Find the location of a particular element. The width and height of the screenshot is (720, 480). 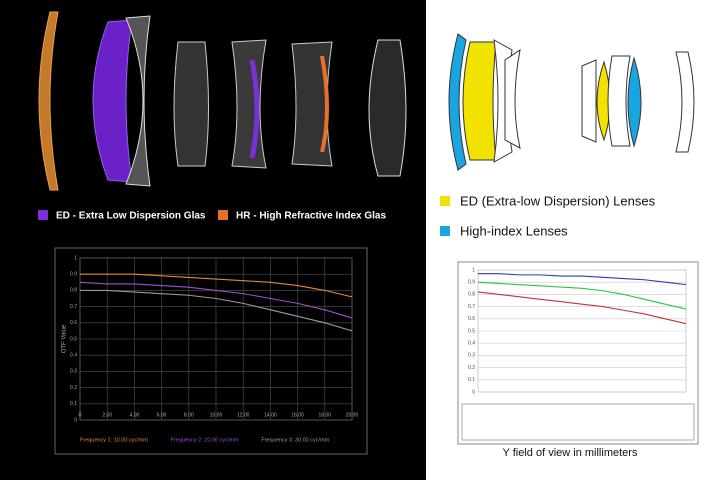

legend-label: High-index Lenses is located at coordinates (514, 230).